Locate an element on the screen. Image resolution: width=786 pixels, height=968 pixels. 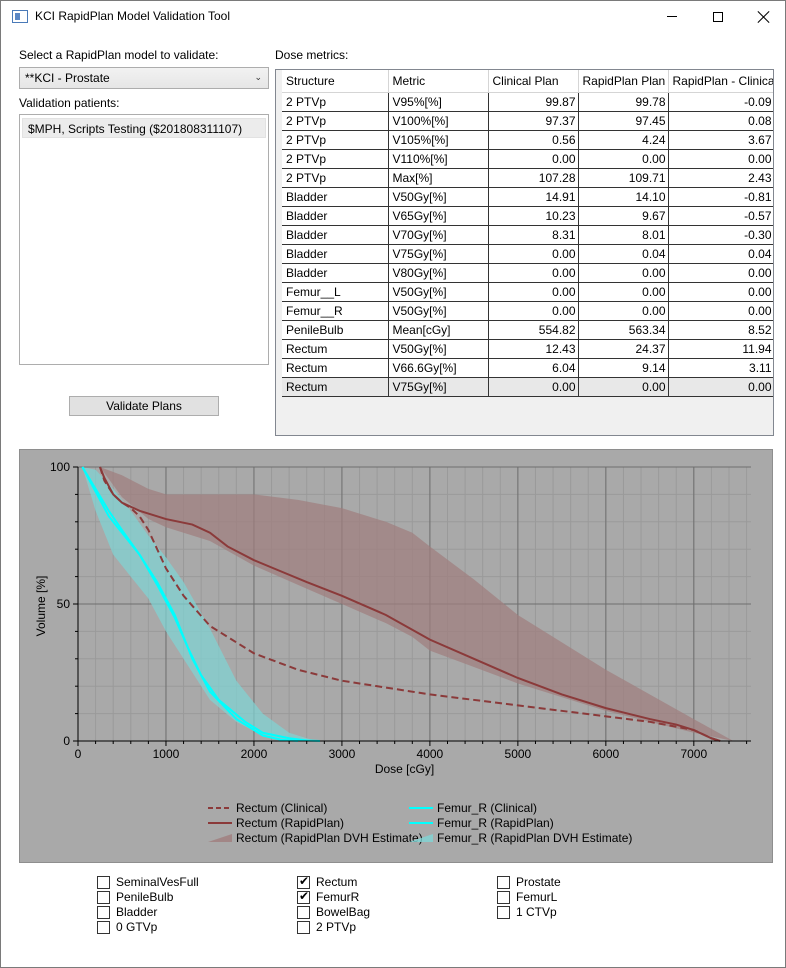
maximize-button is located at coordinates (718, 16).